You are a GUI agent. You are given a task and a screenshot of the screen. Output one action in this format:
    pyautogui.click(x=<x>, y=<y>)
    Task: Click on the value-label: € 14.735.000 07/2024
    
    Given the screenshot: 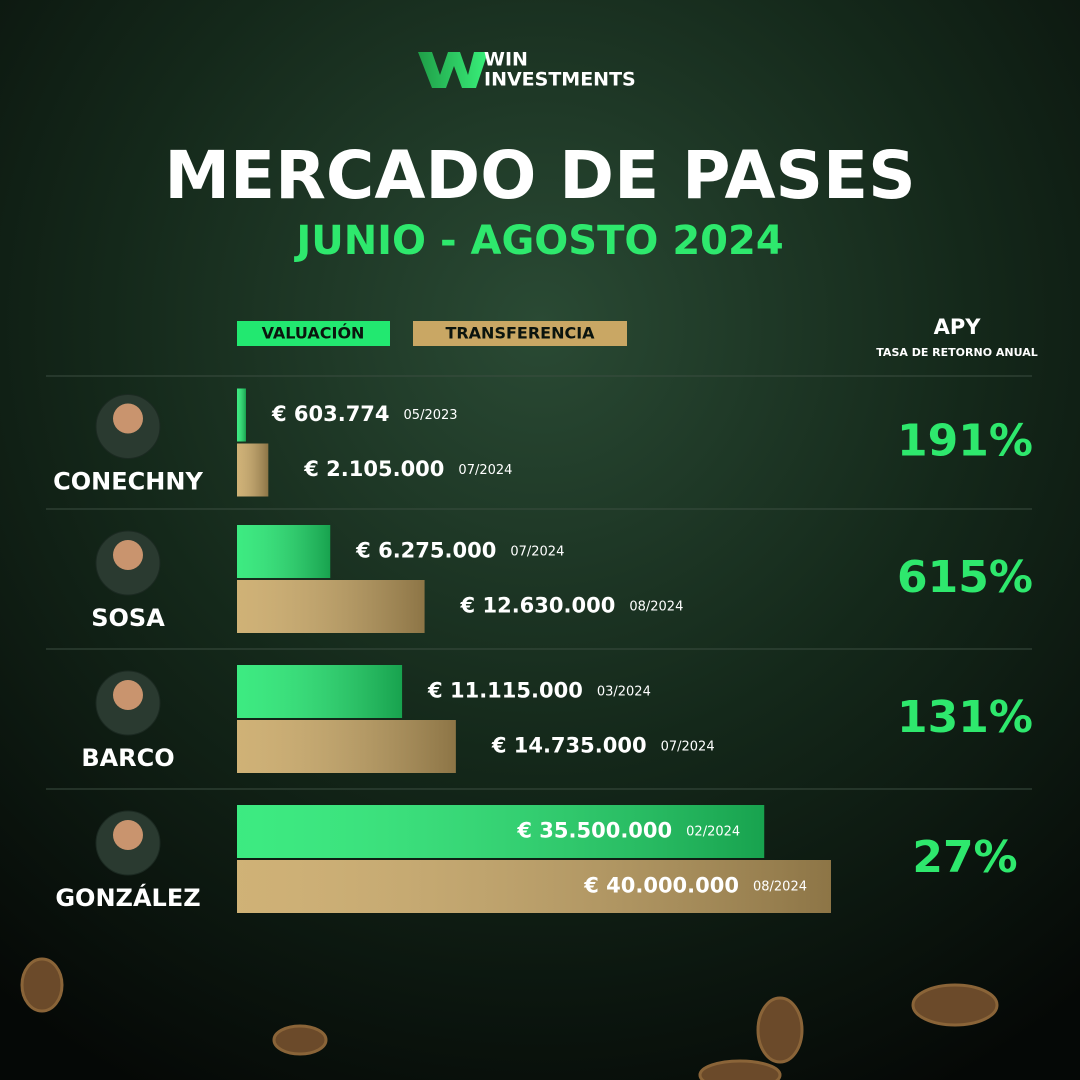 What is the action you would take?
    pyautogui.click(x=603, y=746)
    